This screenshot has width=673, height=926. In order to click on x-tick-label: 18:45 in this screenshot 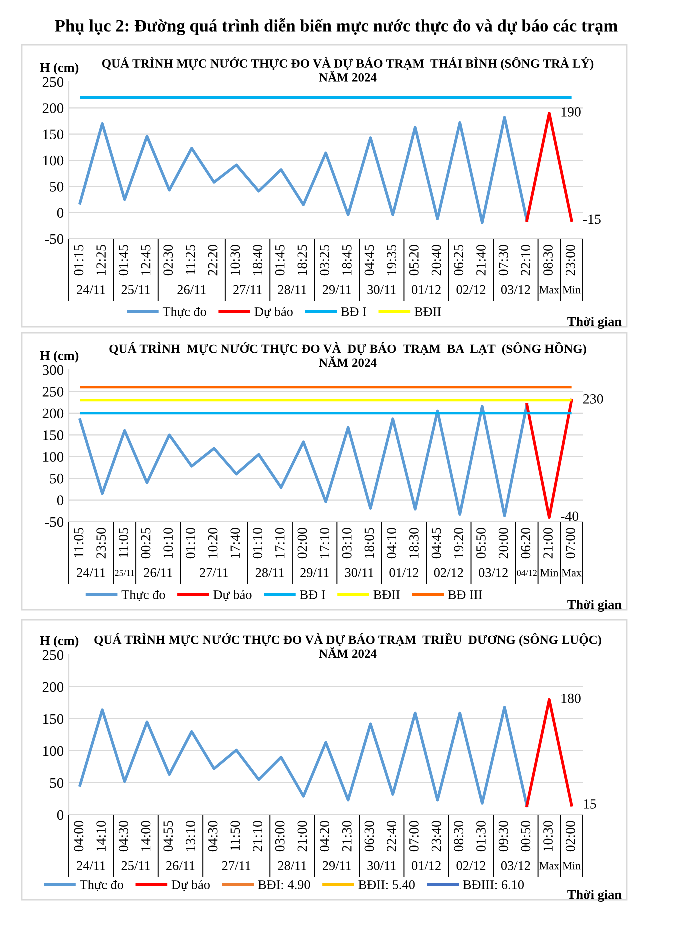, I will do `click(347, 260)`.